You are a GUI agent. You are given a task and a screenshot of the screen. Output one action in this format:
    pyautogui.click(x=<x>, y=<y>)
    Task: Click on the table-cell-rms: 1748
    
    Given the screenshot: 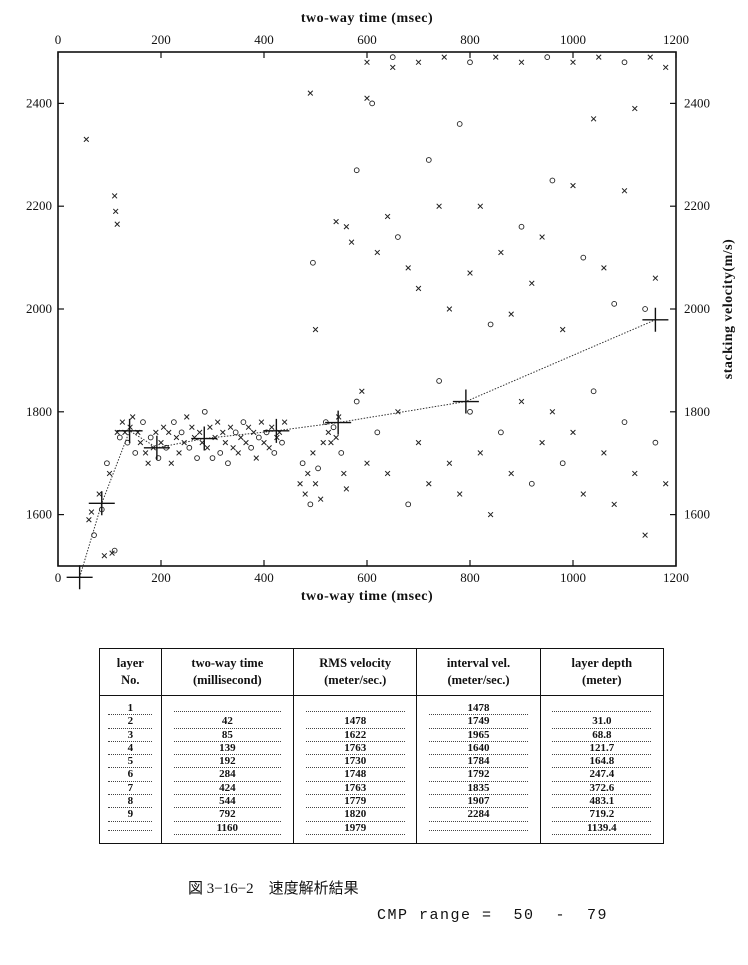 What is the action you would take?
    pyautogui.click(x=355, y=775)
    